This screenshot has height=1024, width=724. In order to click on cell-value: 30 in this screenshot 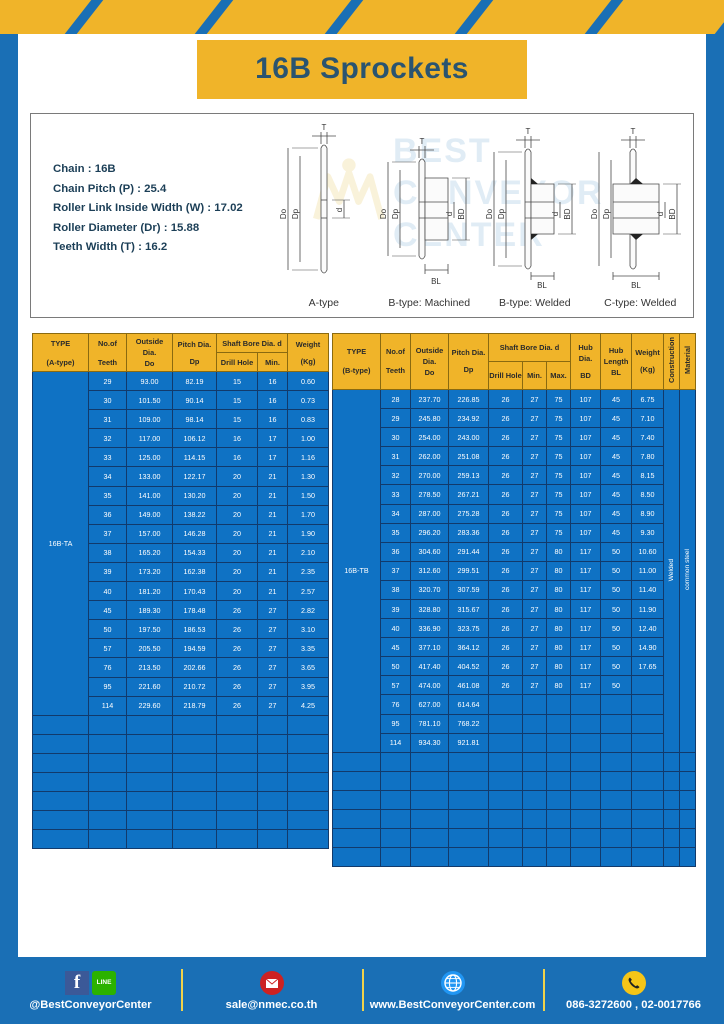, I will do `click(107, 400)`.